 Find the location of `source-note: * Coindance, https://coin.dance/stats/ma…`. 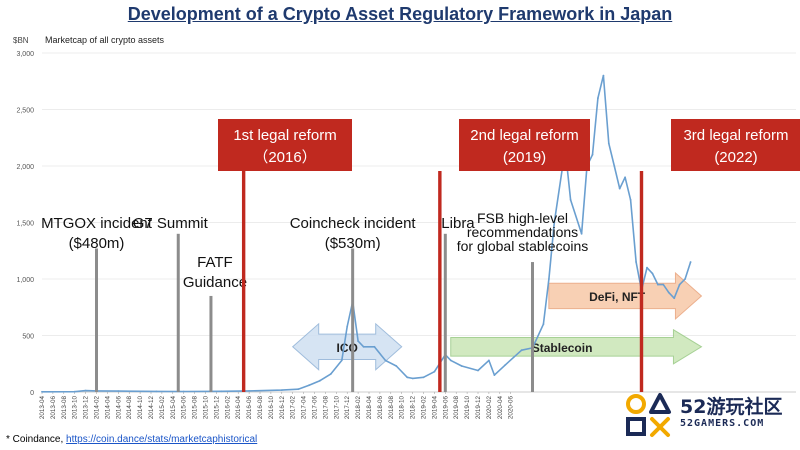

source-note: * Coindance, https://coin.dance/stats/ma… is located at coordinates (131, 439).